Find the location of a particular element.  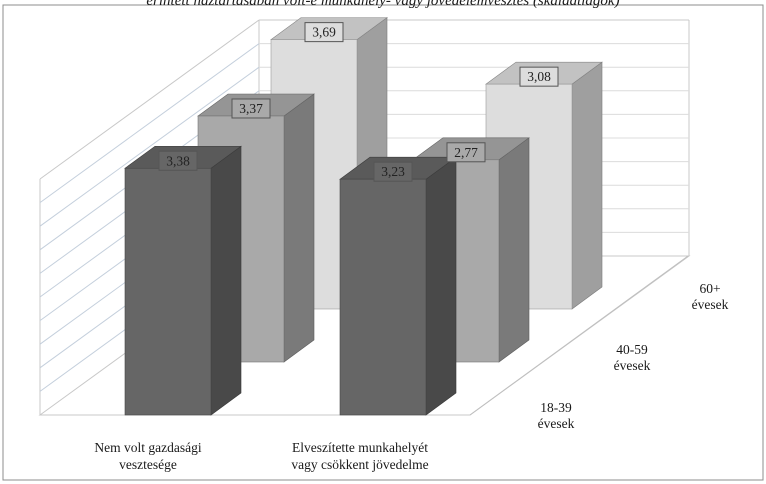

data-label: 3,69 is located at coordinates (324, 32).